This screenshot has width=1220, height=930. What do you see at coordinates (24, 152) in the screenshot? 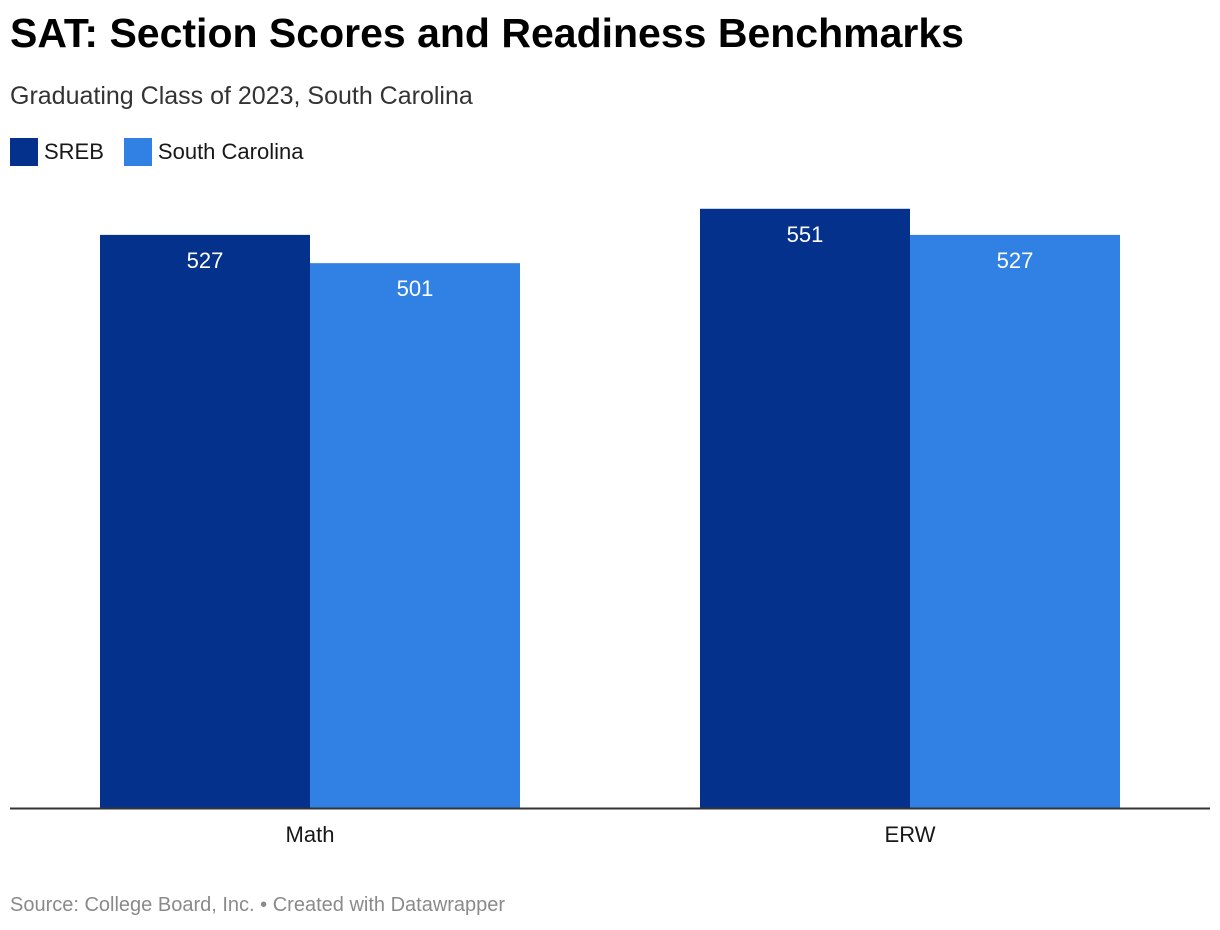
I see `legend-swatch-sreb` at bounding box center [24, 152].